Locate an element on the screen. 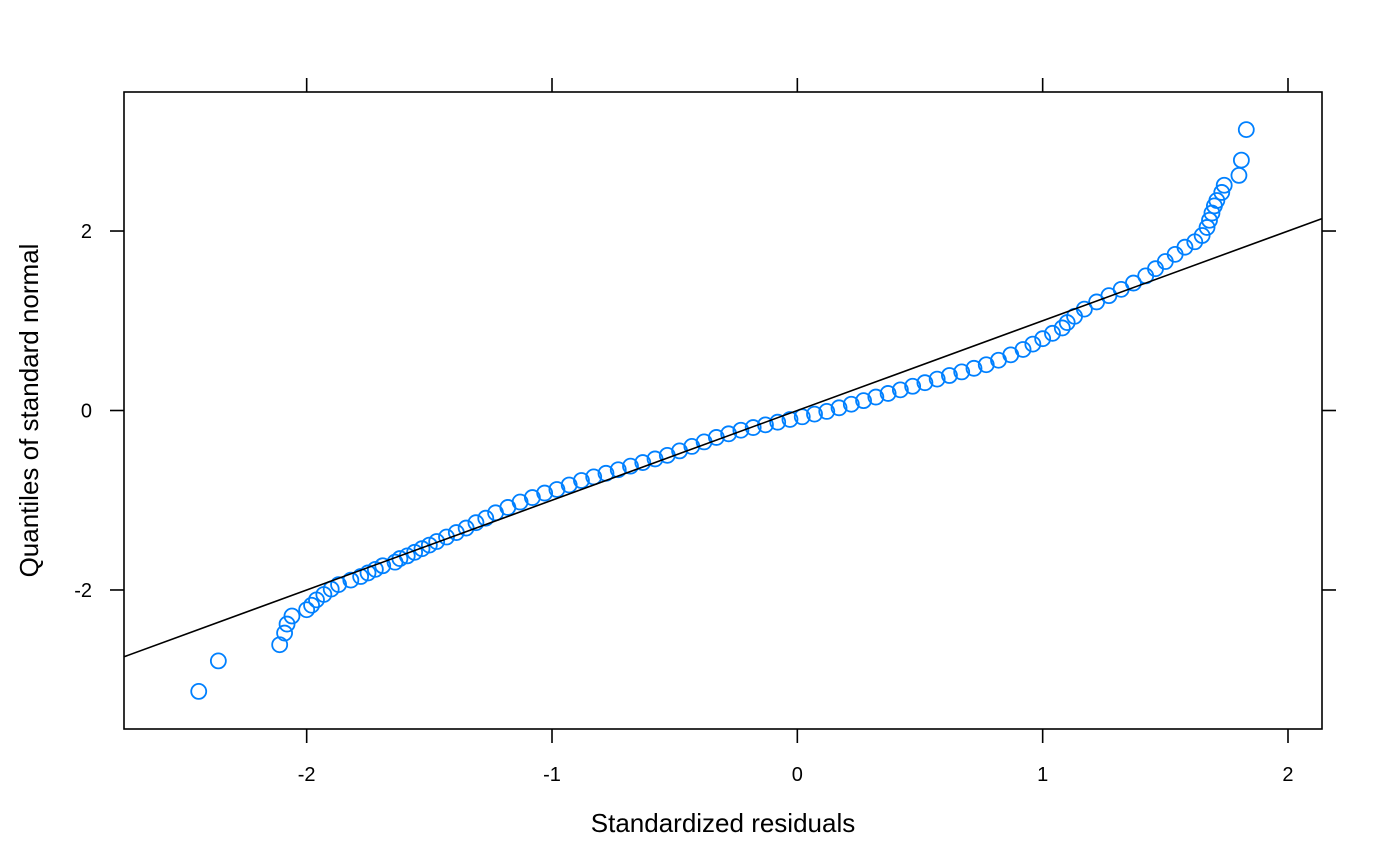 This screenshot has width=1400, height=865. x-tick-label: 2 is located at coordinates (1287, 775).